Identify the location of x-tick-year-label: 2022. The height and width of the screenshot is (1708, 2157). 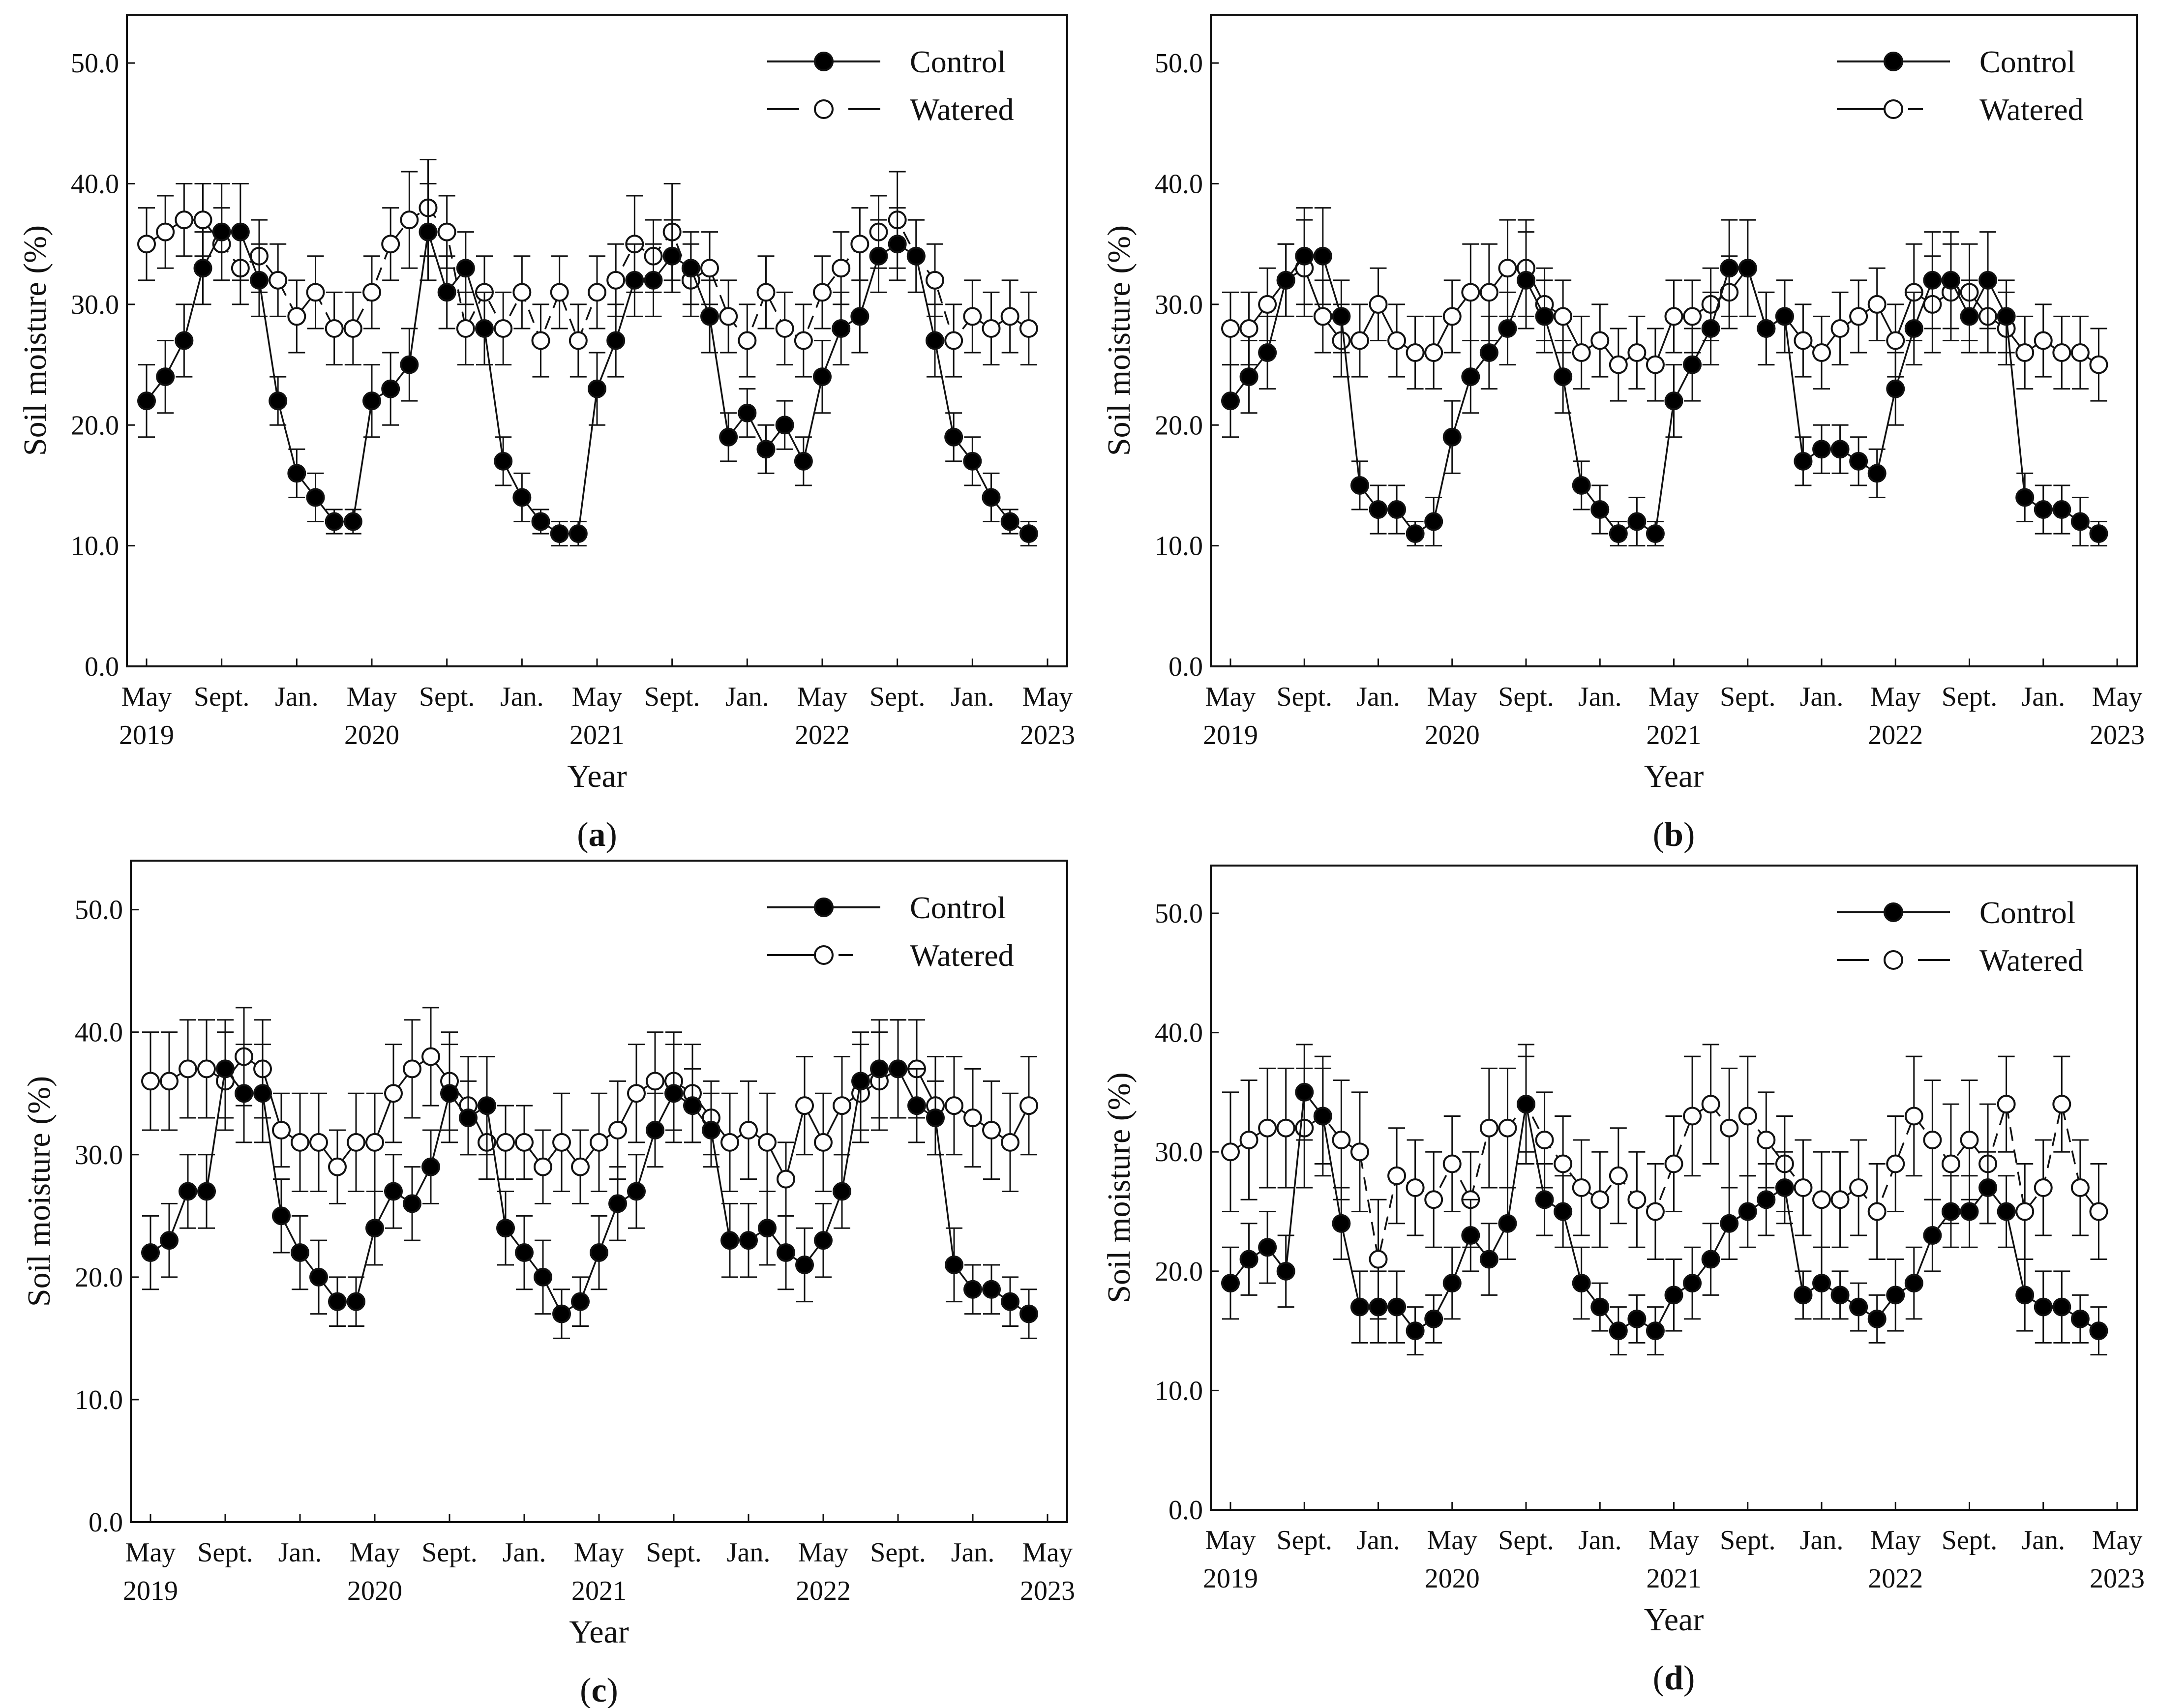
(823, 1591).